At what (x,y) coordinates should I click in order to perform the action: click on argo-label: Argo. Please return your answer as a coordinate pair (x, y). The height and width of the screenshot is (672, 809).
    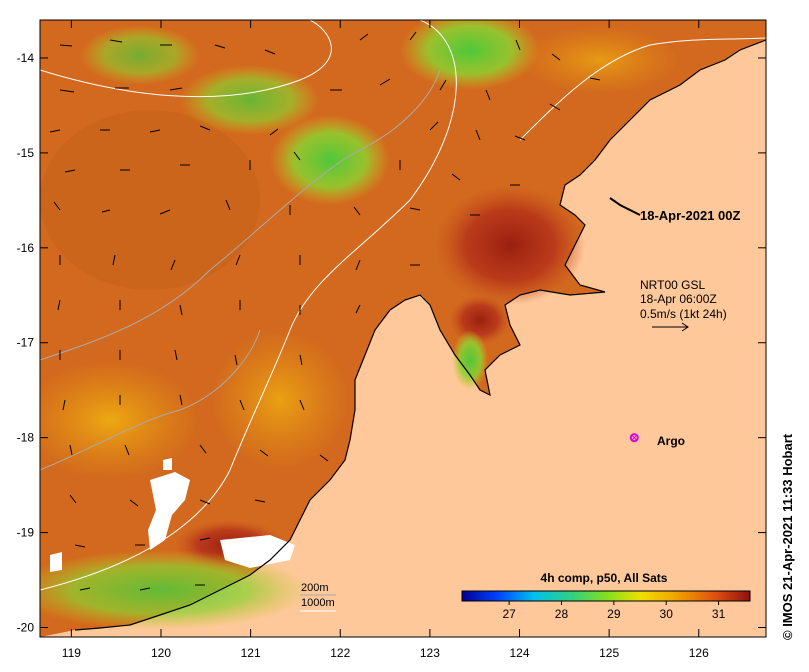
    Looking at the image, I should click on (671, 441).